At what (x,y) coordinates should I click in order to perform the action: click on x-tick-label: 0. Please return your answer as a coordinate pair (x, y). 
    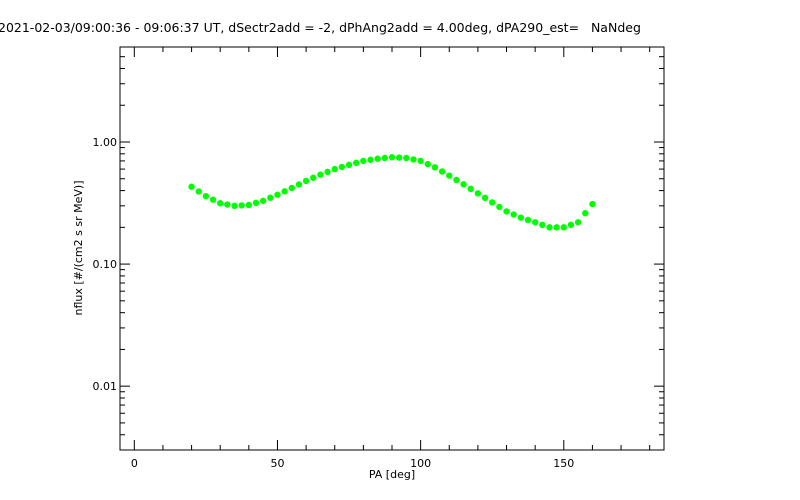
    Looking at the image, I should click on (134, 463).